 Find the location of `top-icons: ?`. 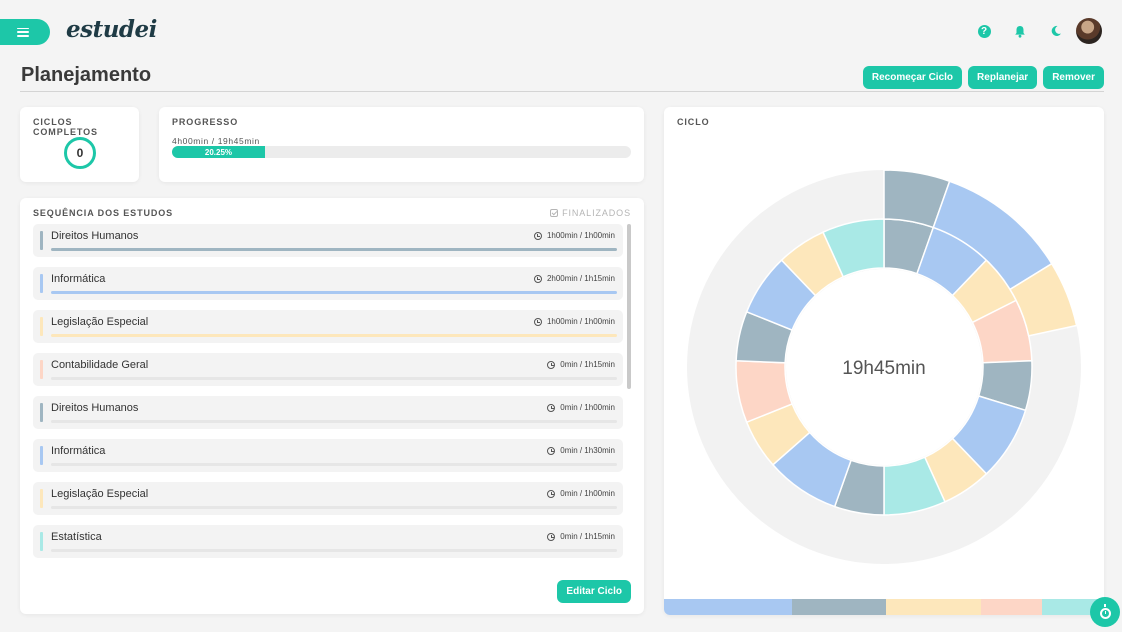

top-icons: ? is located at coordinates (1034, 31).